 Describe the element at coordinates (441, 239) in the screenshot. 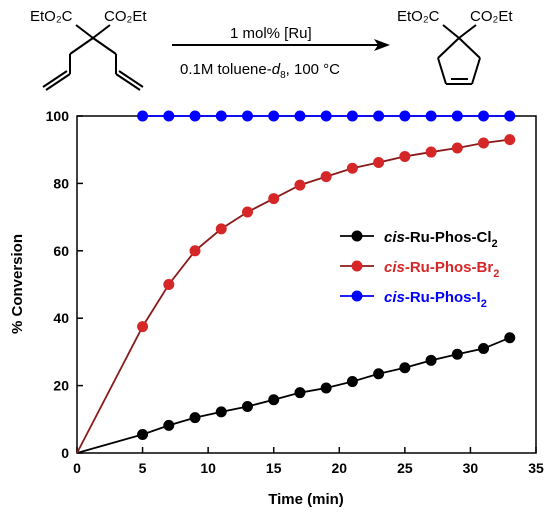

I see `legend-label-cis-ru-phos-cl2: cis-Ru-Phos-Cl2` at that location.